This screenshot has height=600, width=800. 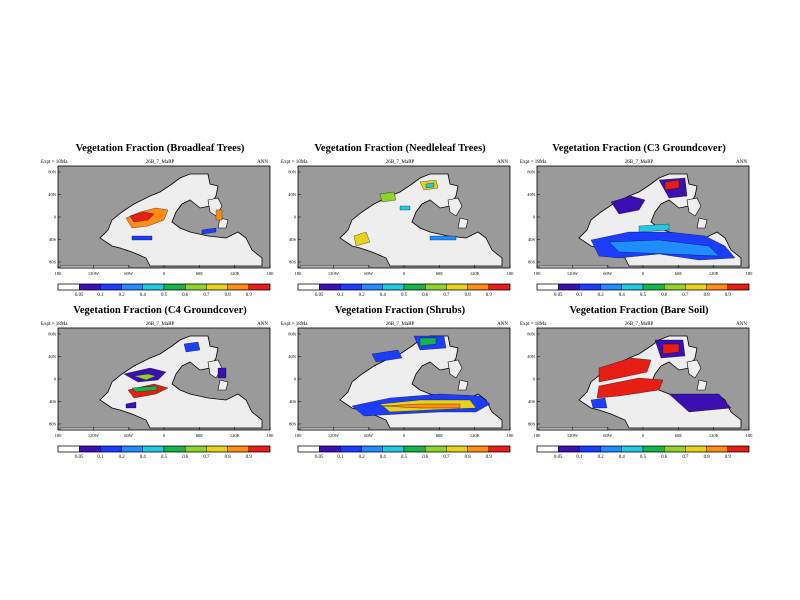 I want to click on panel-title: Vegetation Fraction (C4 Groundcover), so click(x=160, y=310).